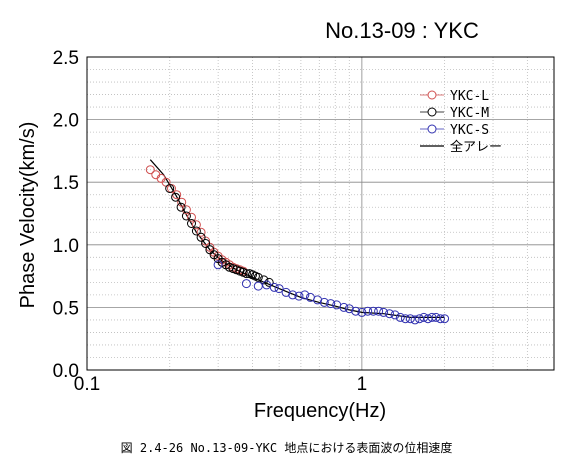 The image size is (573, 465). Describe the element at coordinates (66, 58) in the screenshot. I see `y-tick-label: 2.5` at that location.